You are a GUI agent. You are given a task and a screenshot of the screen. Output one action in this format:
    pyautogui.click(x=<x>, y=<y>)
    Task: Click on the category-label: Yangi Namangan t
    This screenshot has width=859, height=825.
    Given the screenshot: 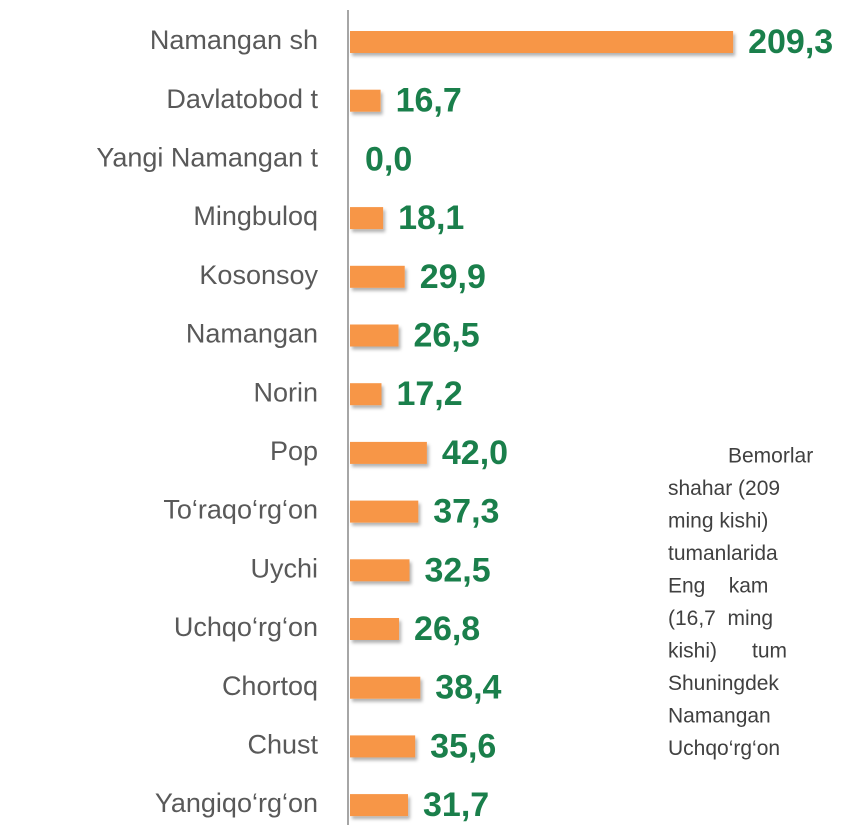 What is the action you would take?
    pyautogui.click(x=207, y=158)
    